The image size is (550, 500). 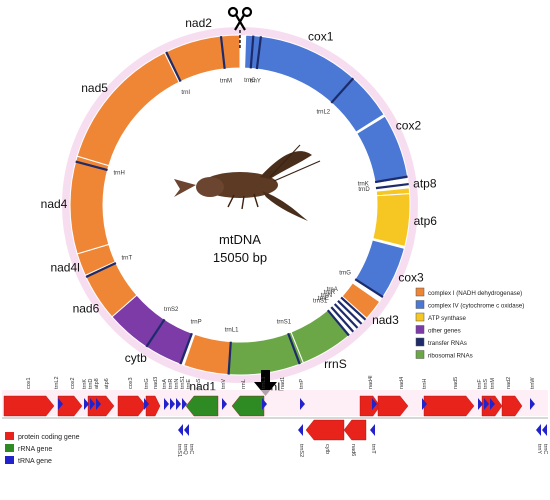 I want to click on legend-label: ribosomal RNAs, so click(x=450, y=356).